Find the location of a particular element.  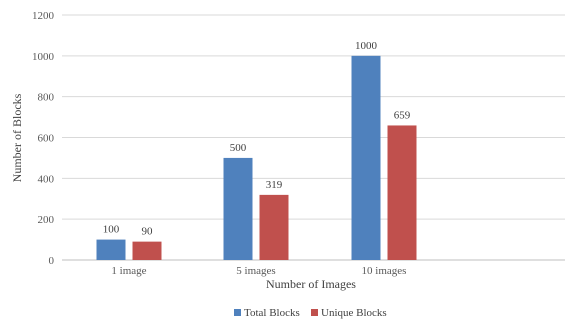

legend: Total Blocks Unique Blocks is located at coordinates (310, 313).